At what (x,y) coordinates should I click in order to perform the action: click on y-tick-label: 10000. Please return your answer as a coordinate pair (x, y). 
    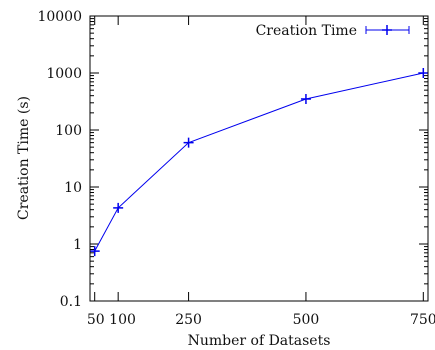
    Looking at the image, I should click on (59, 17).